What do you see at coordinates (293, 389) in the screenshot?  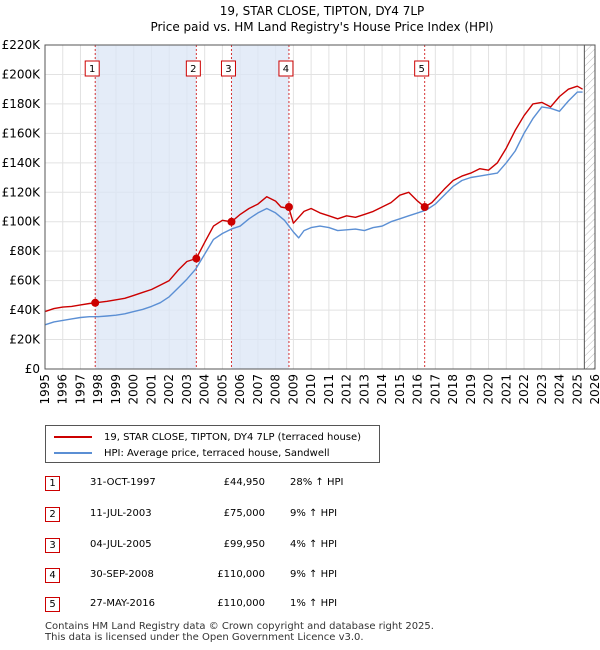 I see `x-tick-label: 2009` at bounding box center [293, 389].